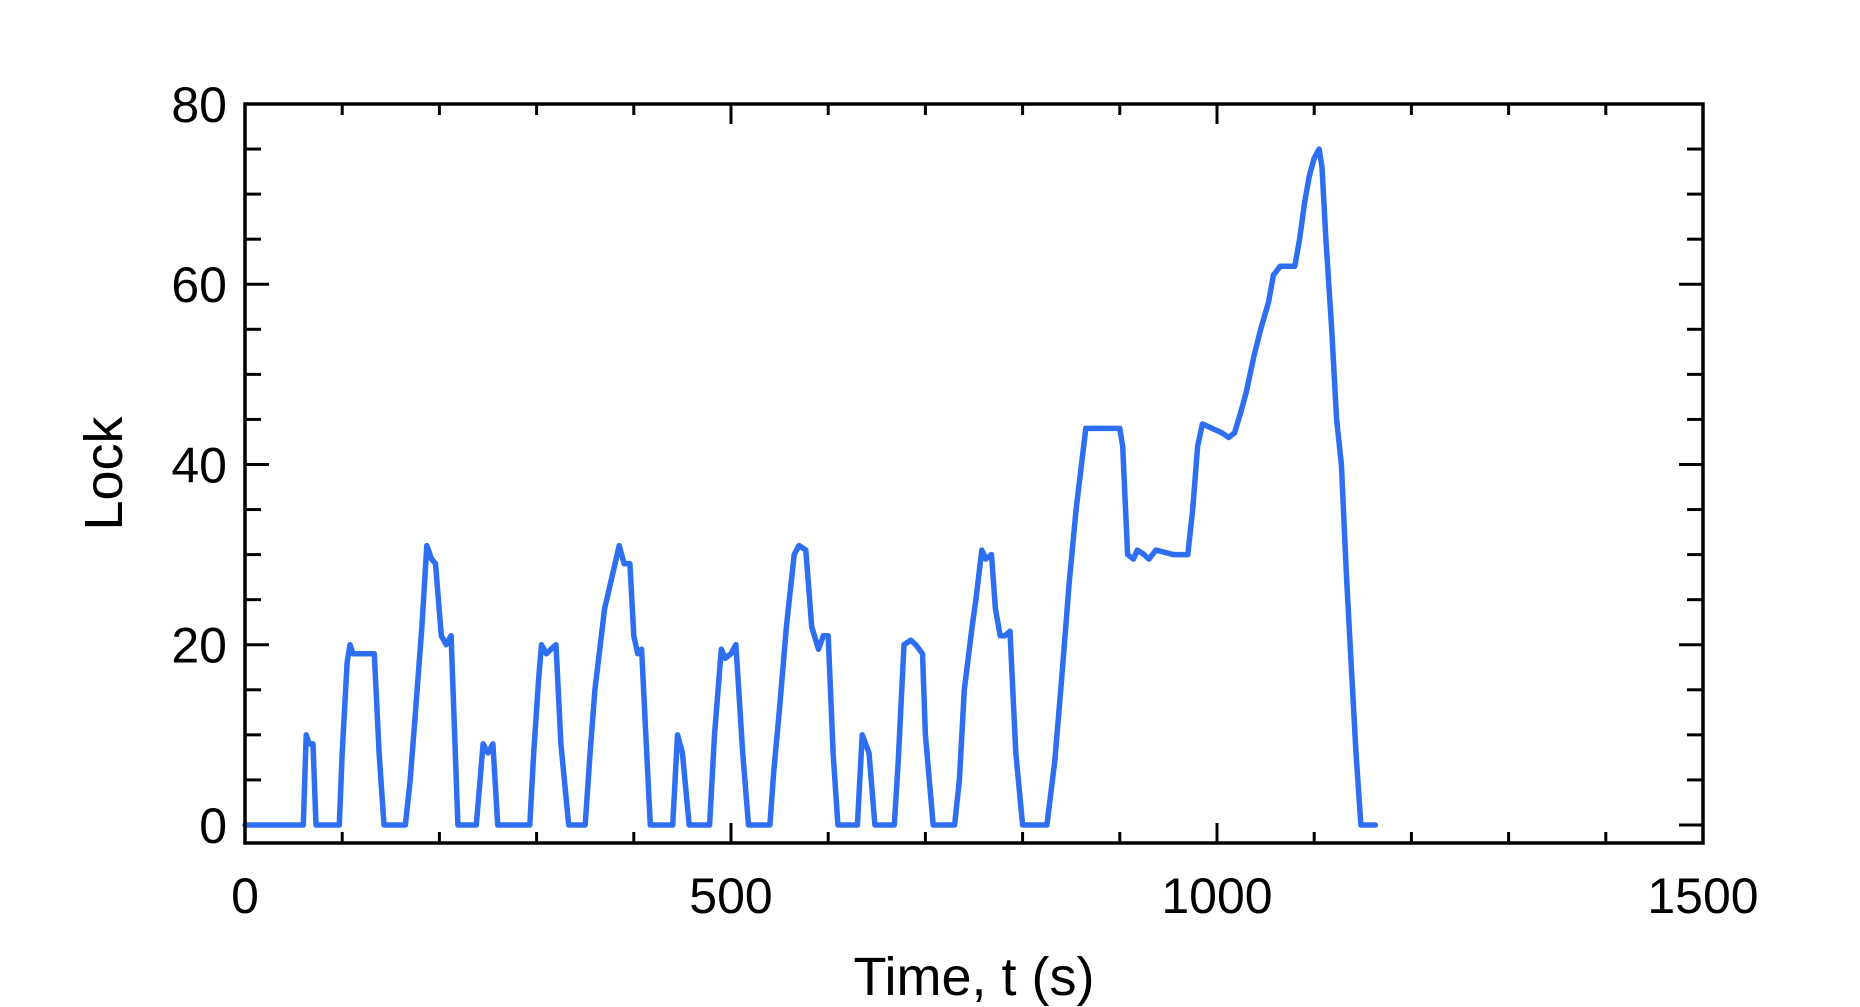 This screenshot has height=1007, width=1860. I want to click on y-tick-label: 0, so click(213, 826).